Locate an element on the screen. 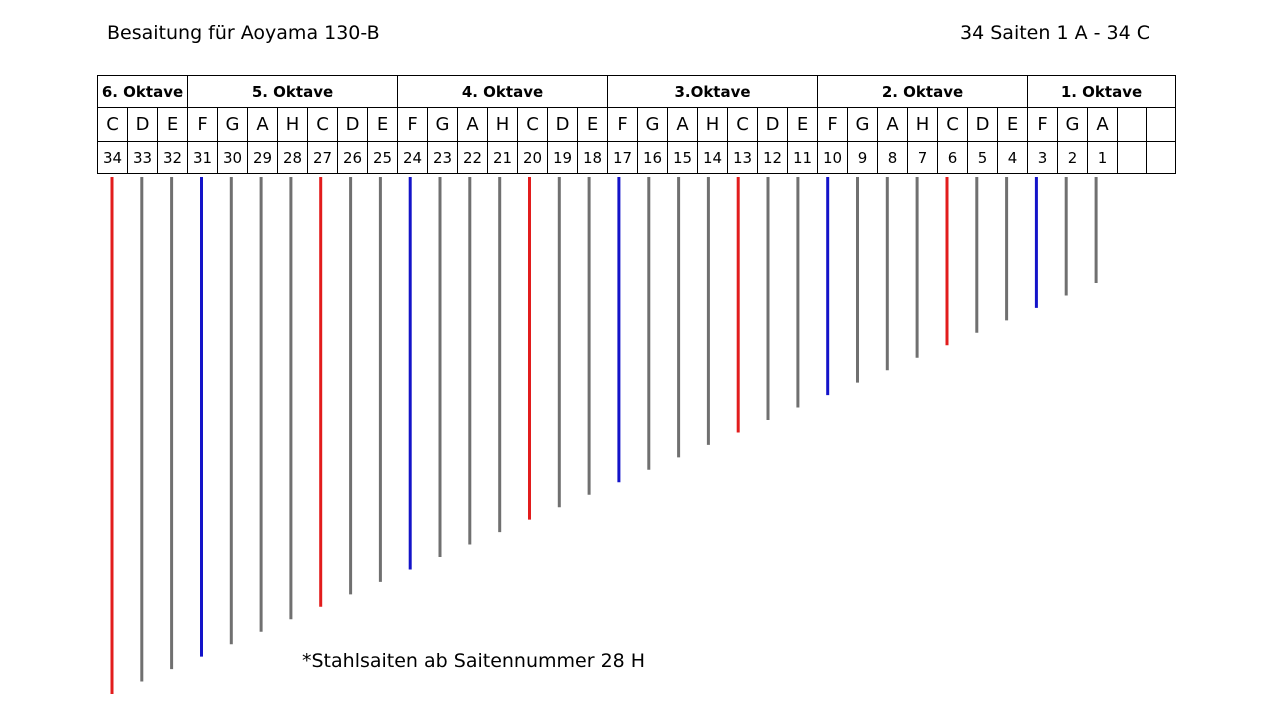 The image size is (1271, 715). string-number-cell: 10 is located at coordinates (832, 157).